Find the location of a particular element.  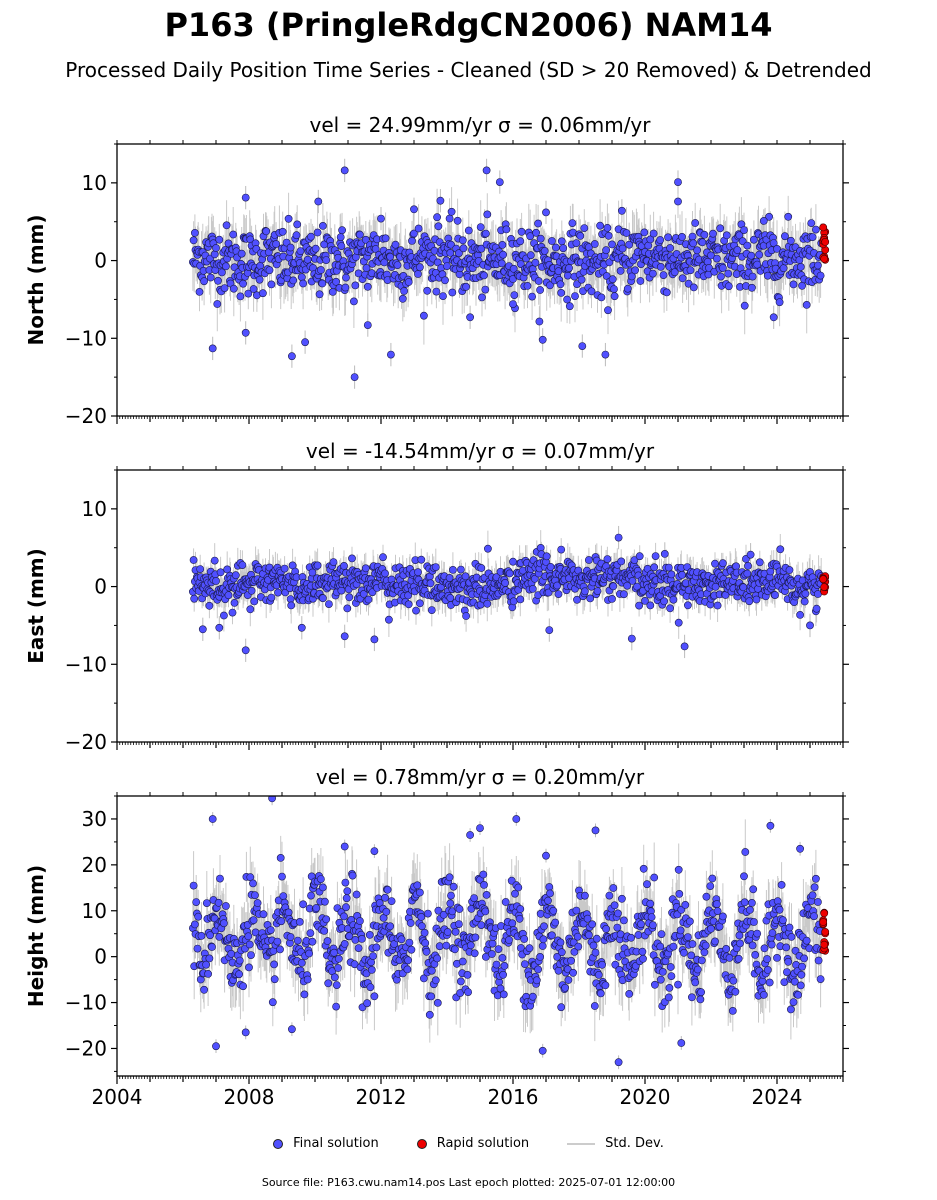

x-tick-label: 2016 is located at coordinates (513, 1097).